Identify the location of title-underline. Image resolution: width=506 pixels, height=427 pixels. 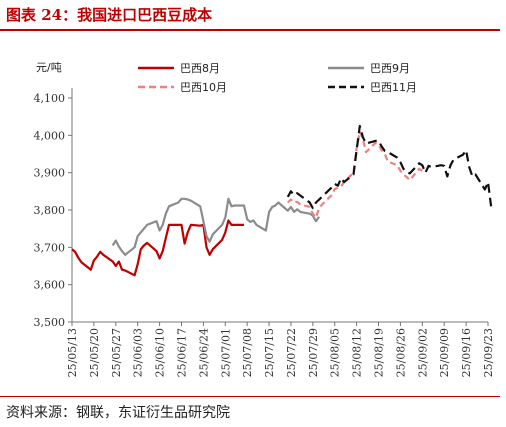
(250, 30).